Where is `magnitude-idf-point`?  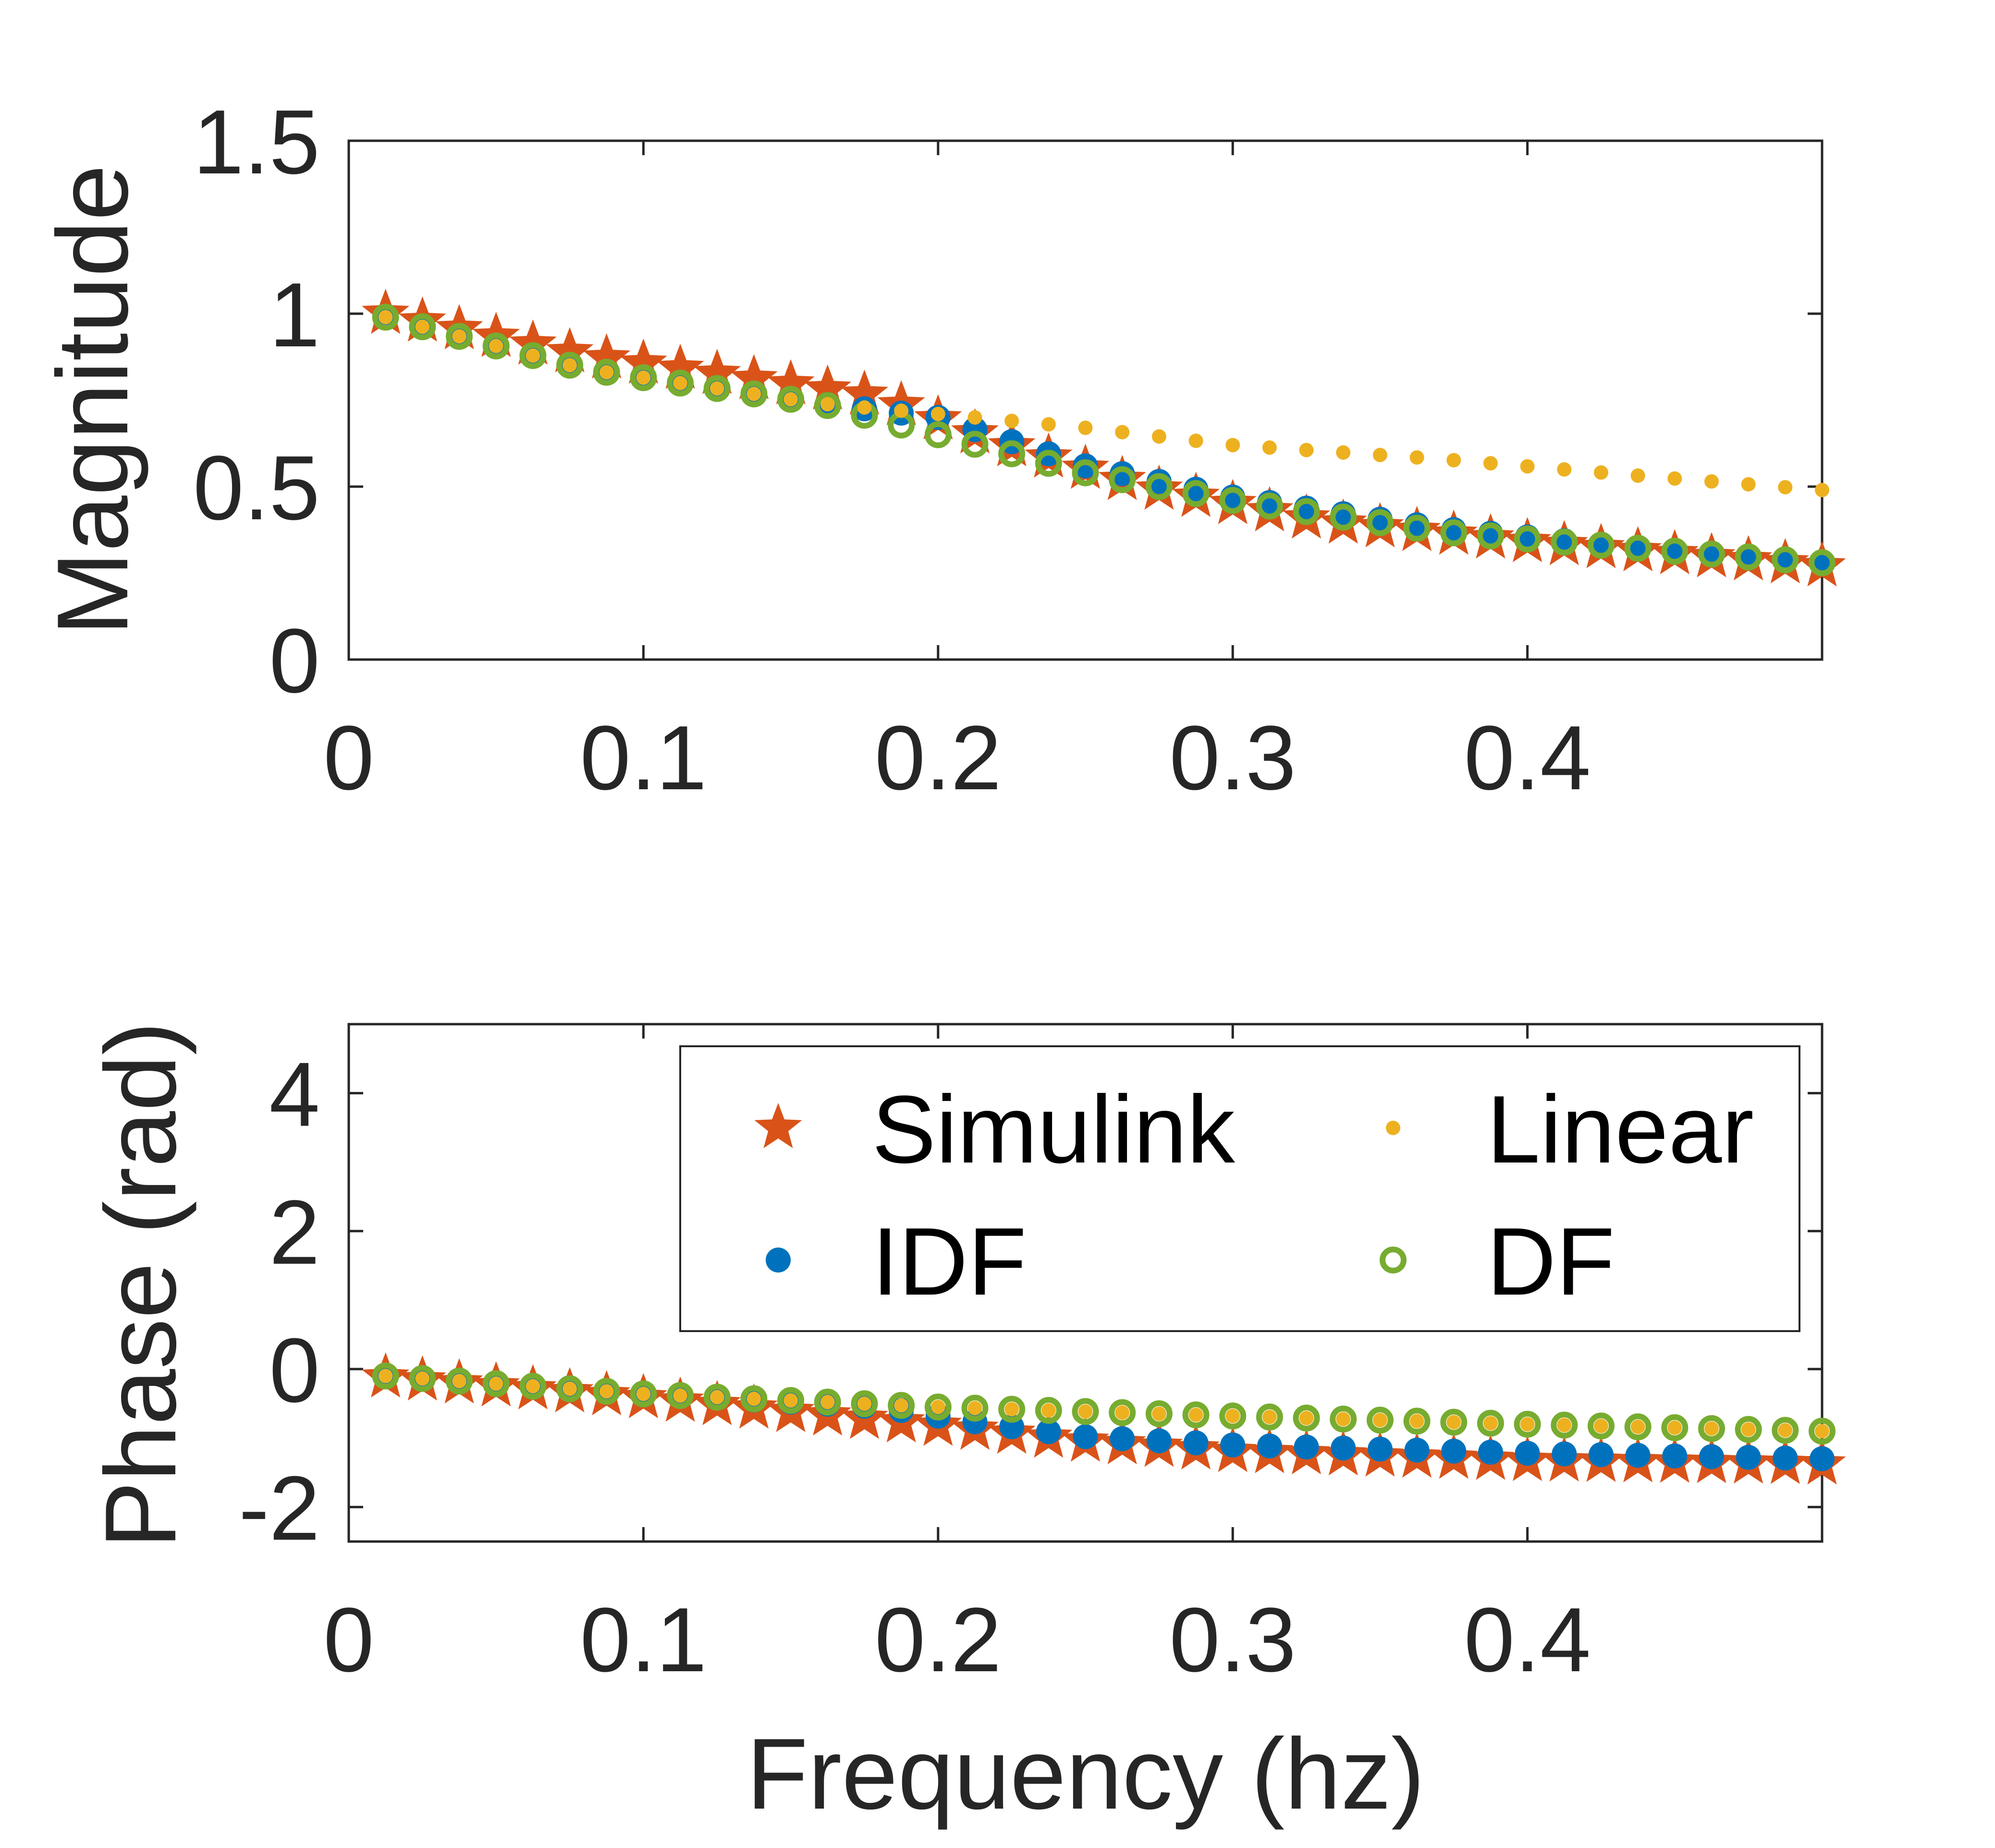
magnitude-idf-point is located at coordinates (1122, 473).